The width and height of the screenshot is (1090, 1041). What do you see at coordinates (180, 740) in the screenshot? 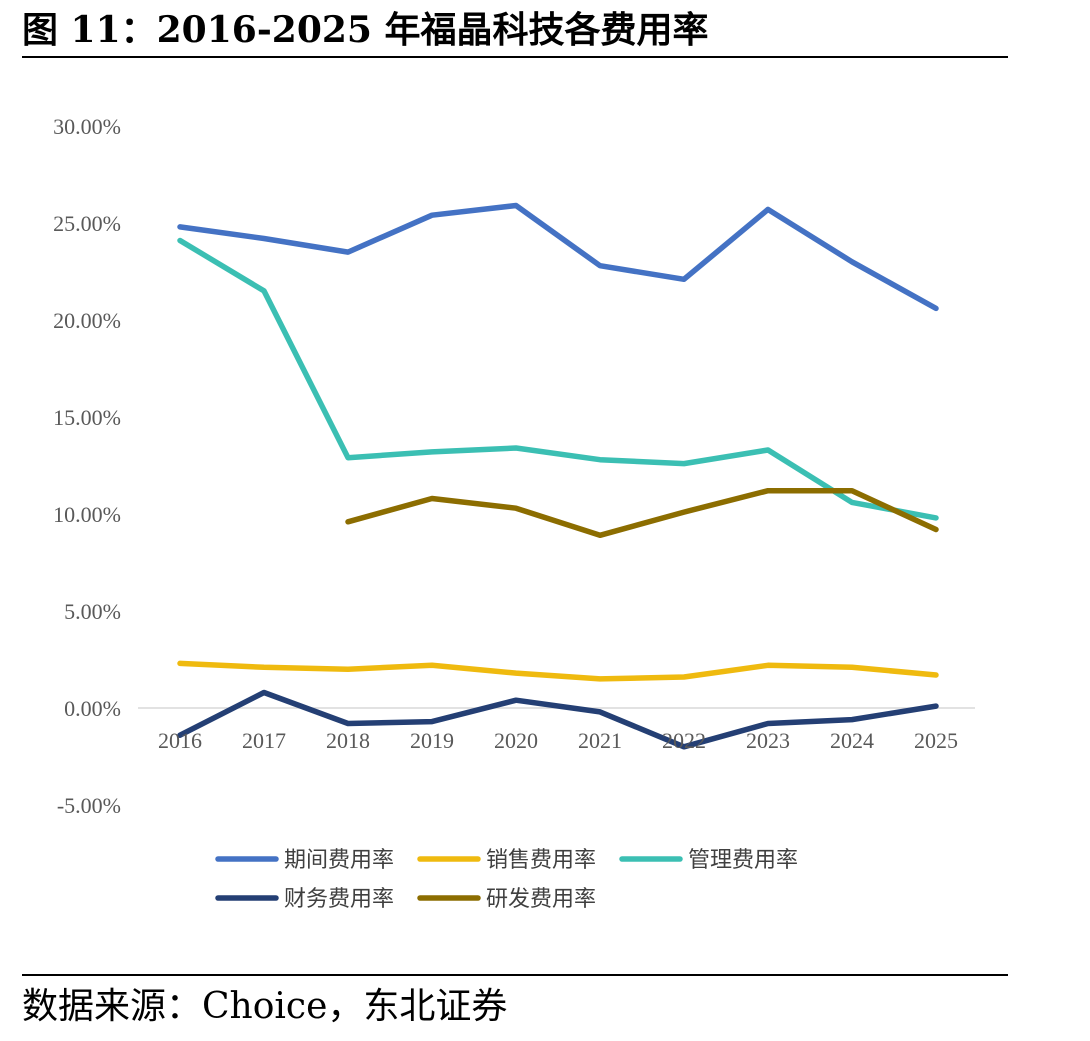
I see `x-tick-label: 2016` at bounding box center [180, 740].